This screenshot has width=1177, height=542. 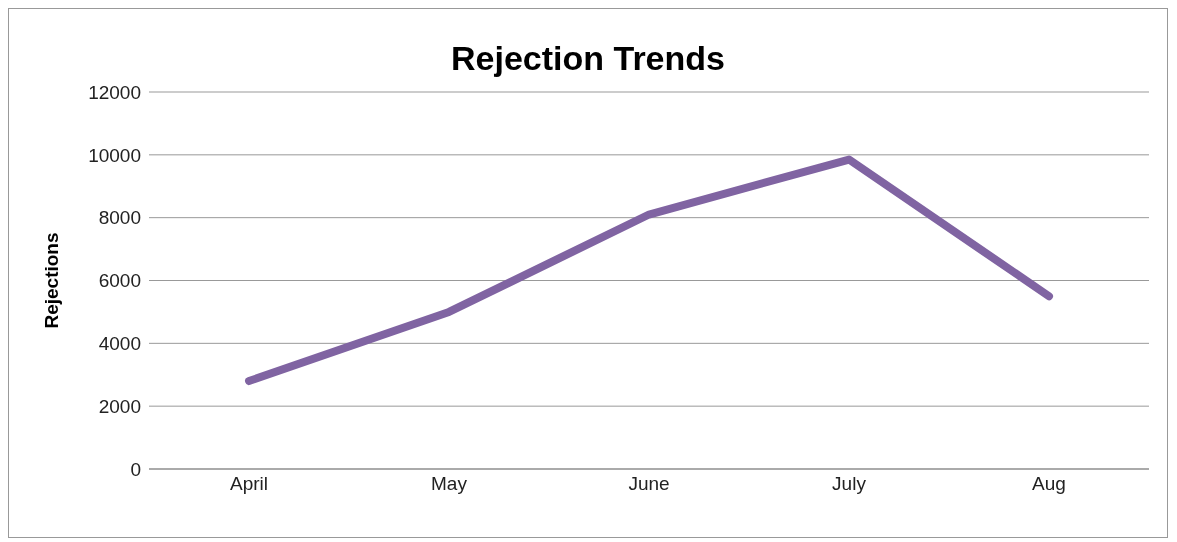 What do you see at coordinates (119, 344) in the screenshot?
I see `y-tick-label: 4000` at bounding box center [119, 344].